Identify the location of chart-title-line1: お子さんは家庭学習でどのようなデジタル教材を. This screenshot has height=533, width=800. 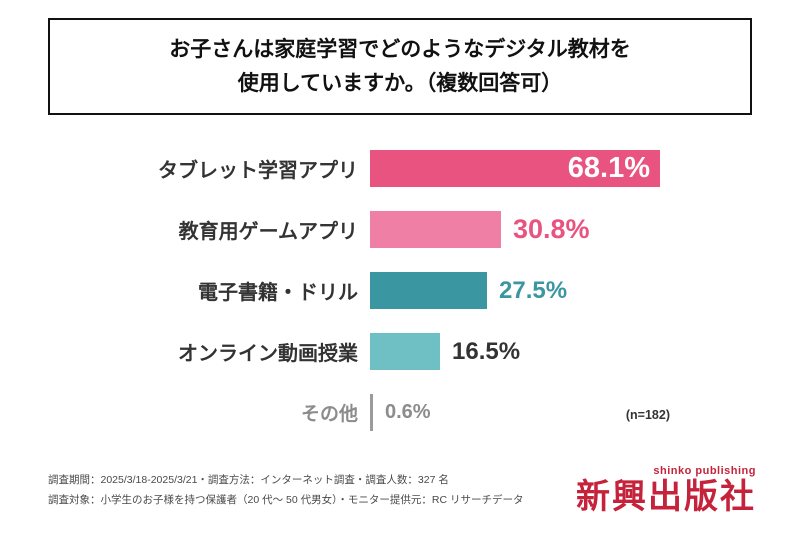
(400, 49).